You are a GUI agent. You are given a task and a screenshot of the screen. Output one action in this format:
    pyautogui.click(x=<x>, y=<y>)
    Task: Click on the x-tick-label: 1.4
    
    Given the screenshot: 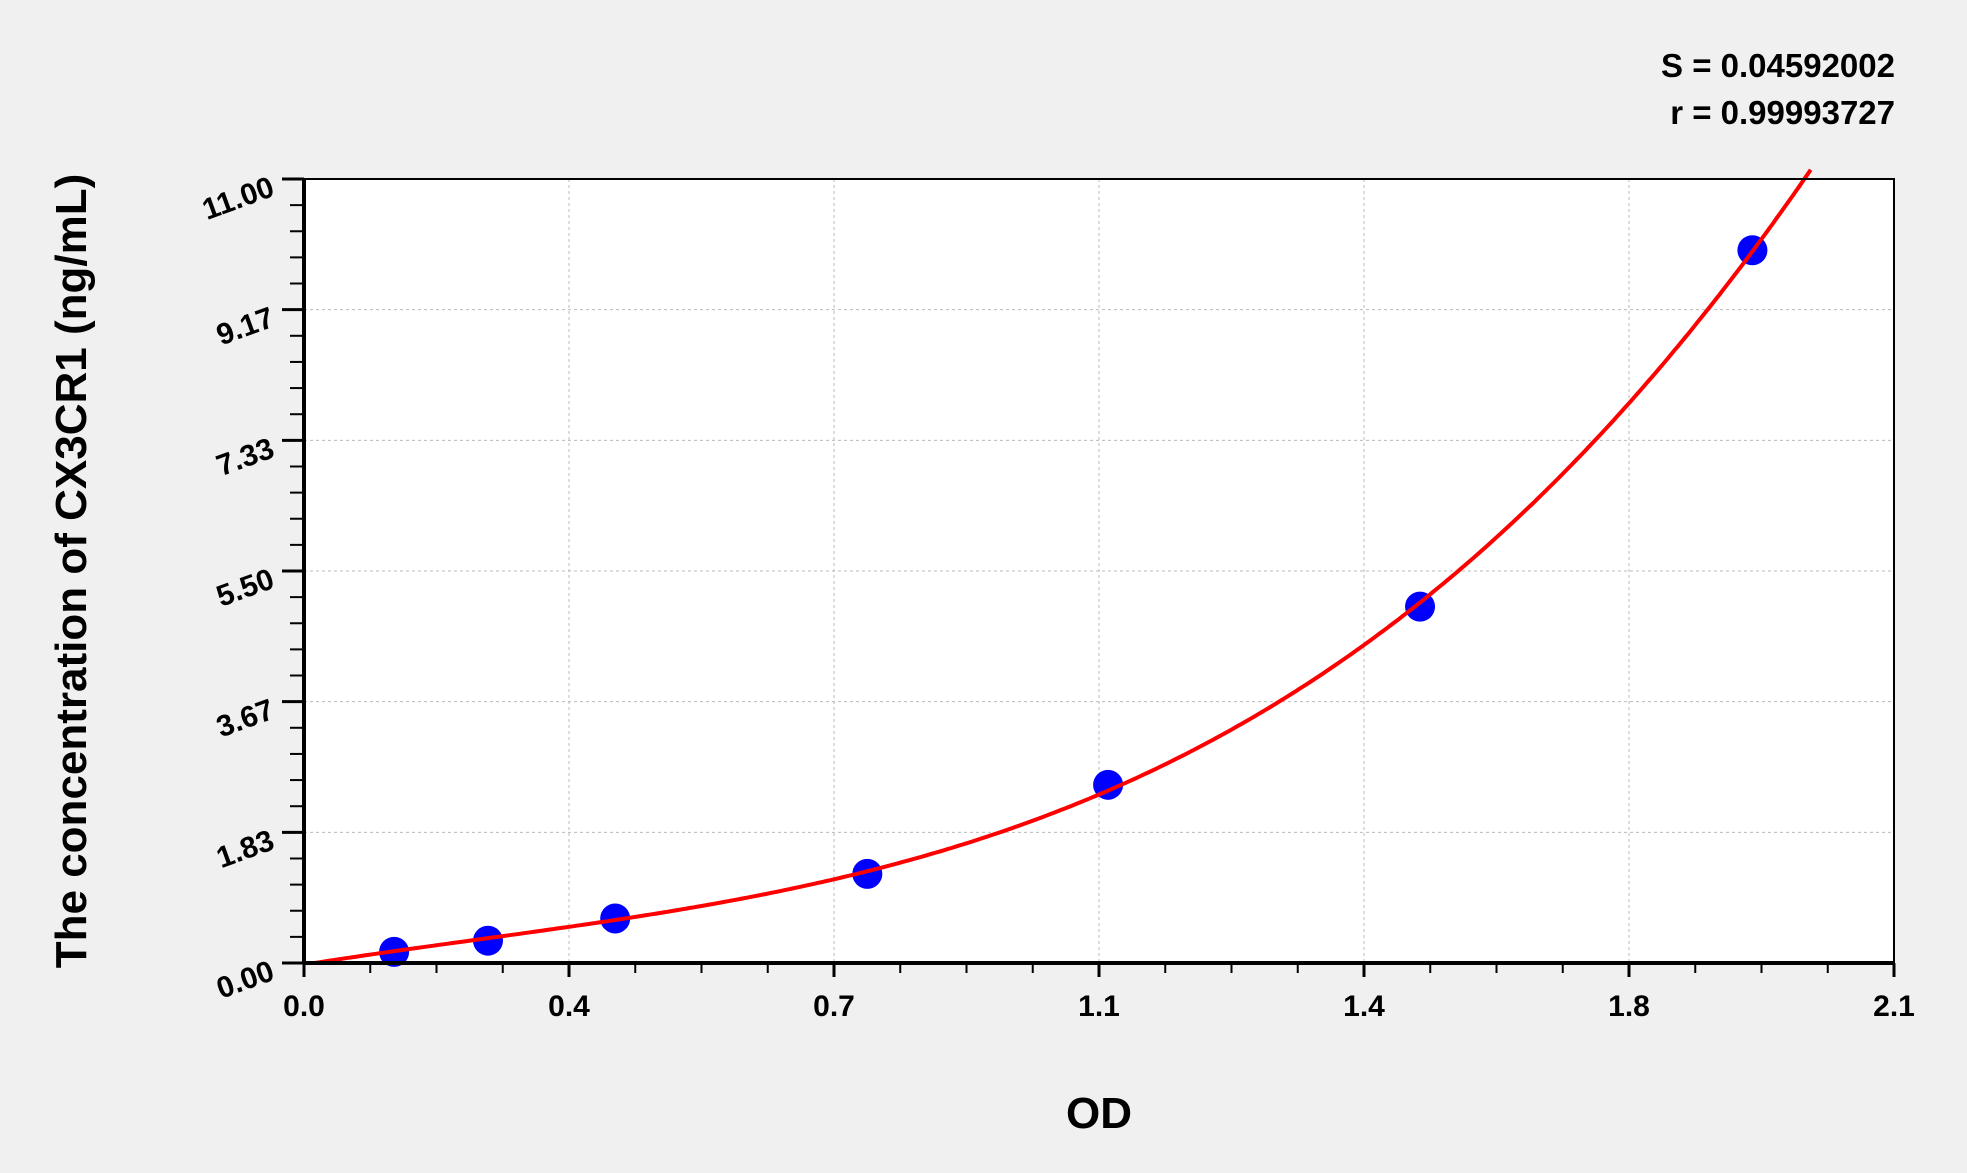 What is the action you would take?
    pyautogui.click(x=1364, y=1006)
    